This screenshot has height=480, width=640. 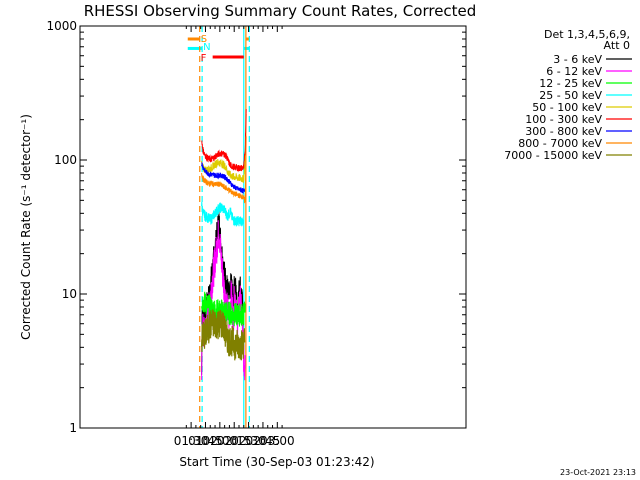 I want to click on x-tick-label: 02:00, so click(x=220, y=441).